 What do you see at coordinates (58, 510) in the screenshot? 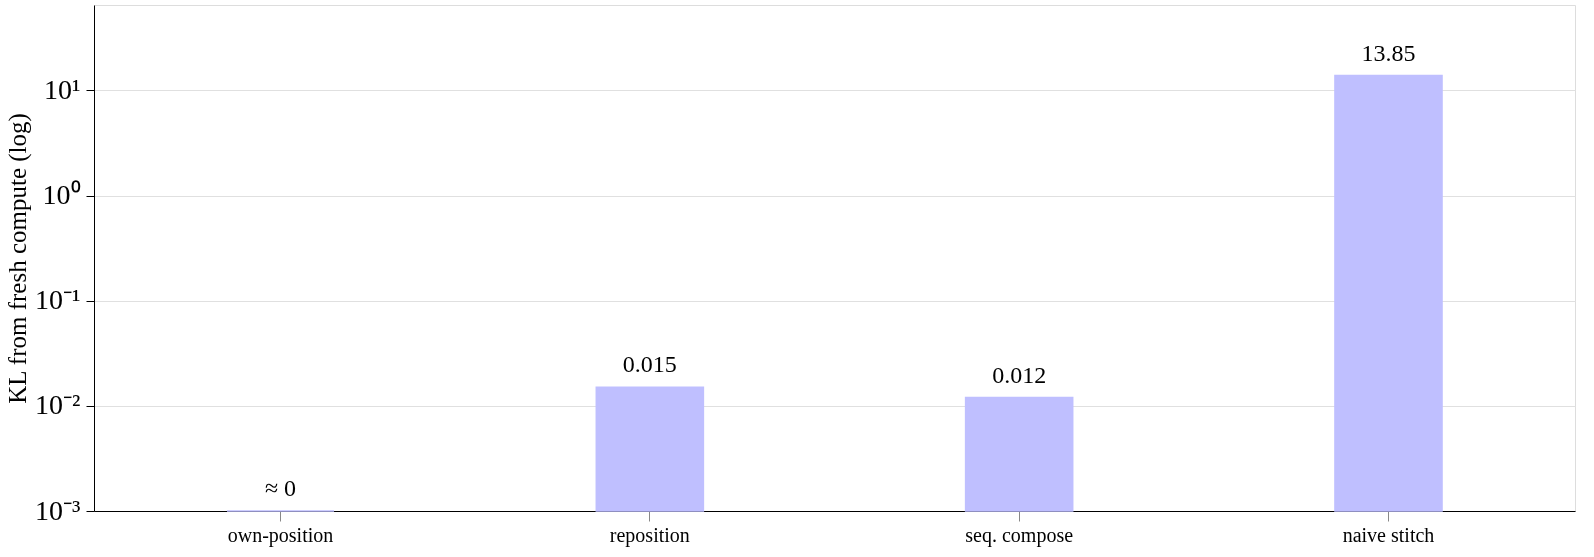
I see `y-tick-label: 10⁻³` at bounding box center [58, 510].